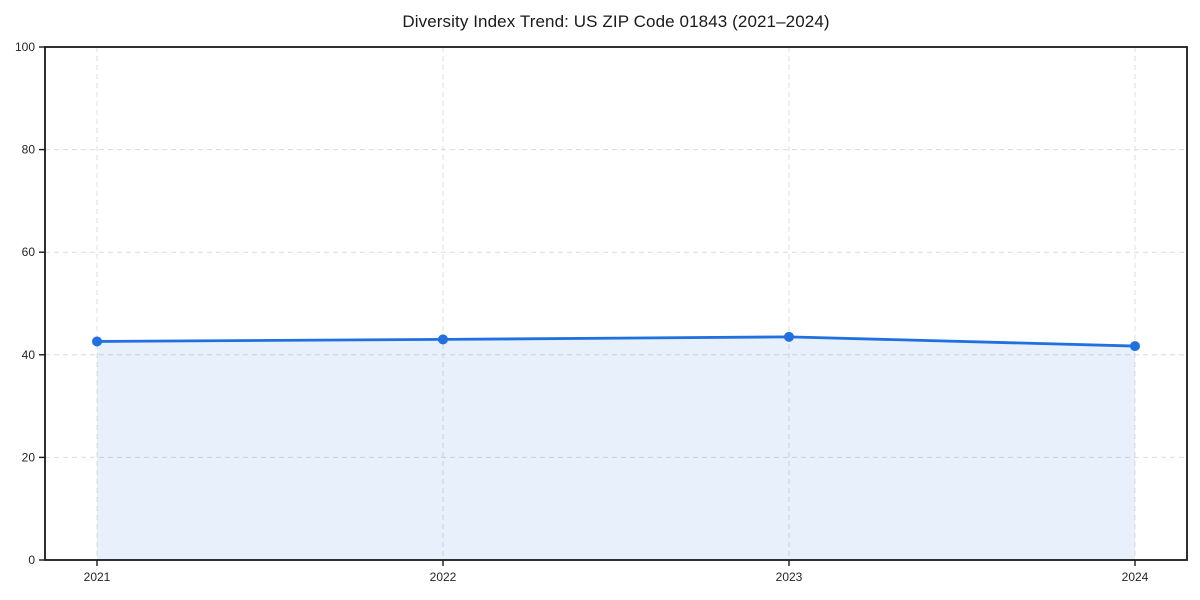 The width and height of the screenshot is (1200, 600). What do you see at coordinates (616, 341) in the screenshot?
I see `series-line` at bounding box center [616, 341].